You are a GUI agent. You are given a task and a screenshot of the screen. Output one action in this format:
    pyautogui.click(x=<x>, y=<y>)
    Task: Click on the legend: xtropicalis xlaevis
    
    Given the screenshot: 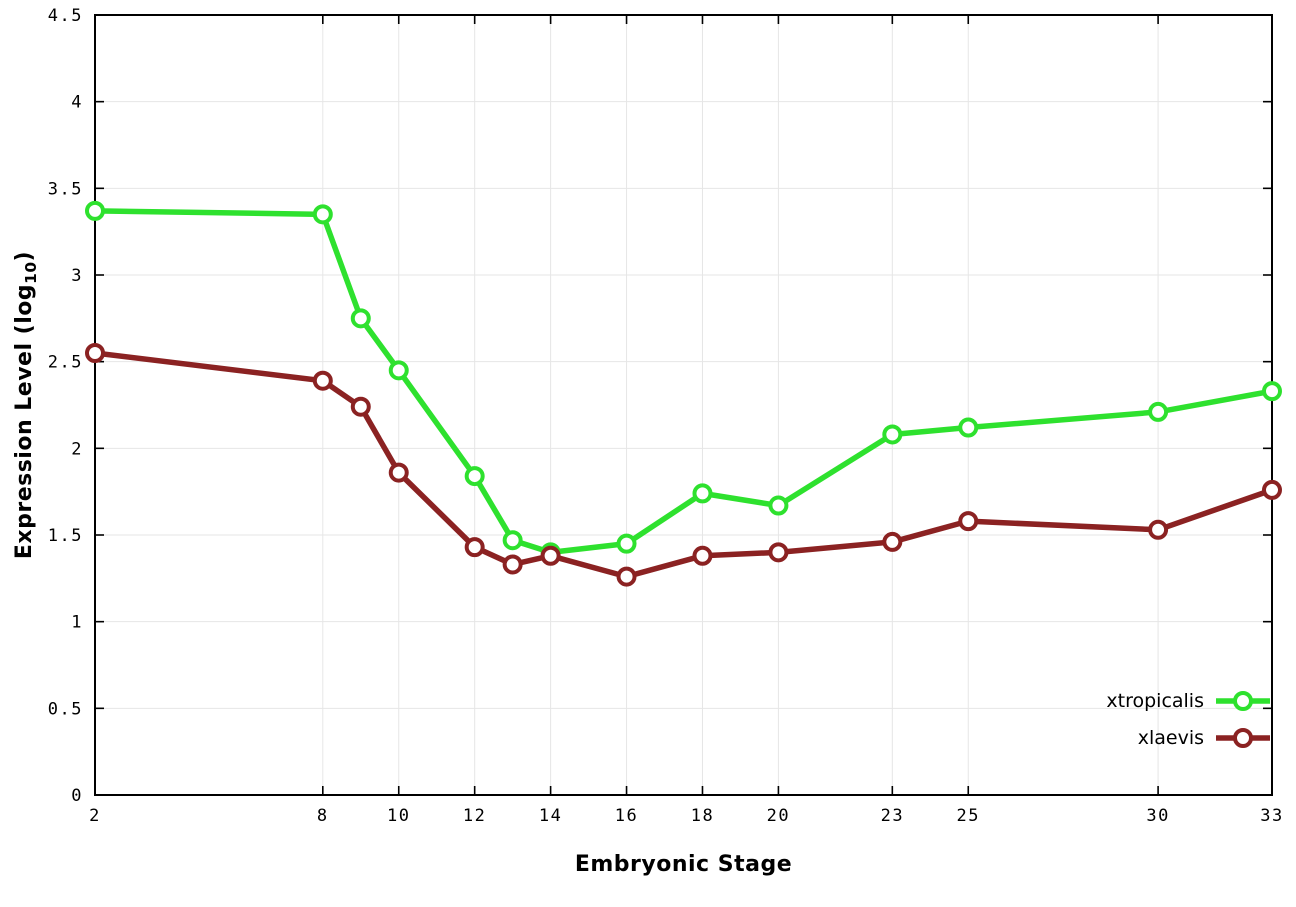 What is the action you would take?
    pyautogui.click(x=1188, y=719)
    